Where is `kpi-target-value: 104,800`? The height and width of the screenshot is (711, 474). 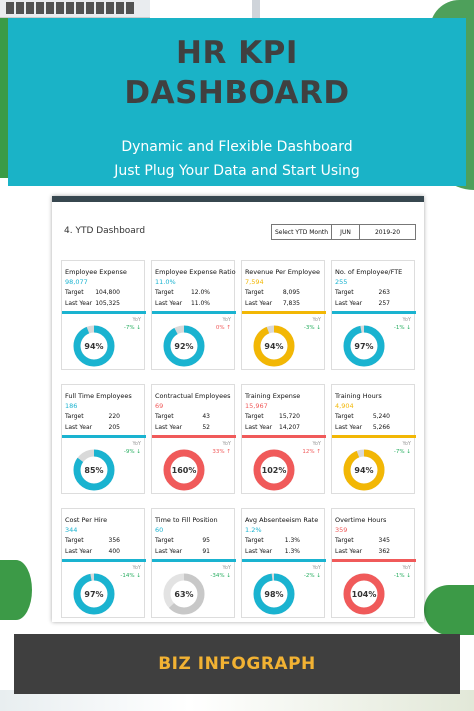
kpi-target-value: 104,800 is located at coordinates (107, 292).